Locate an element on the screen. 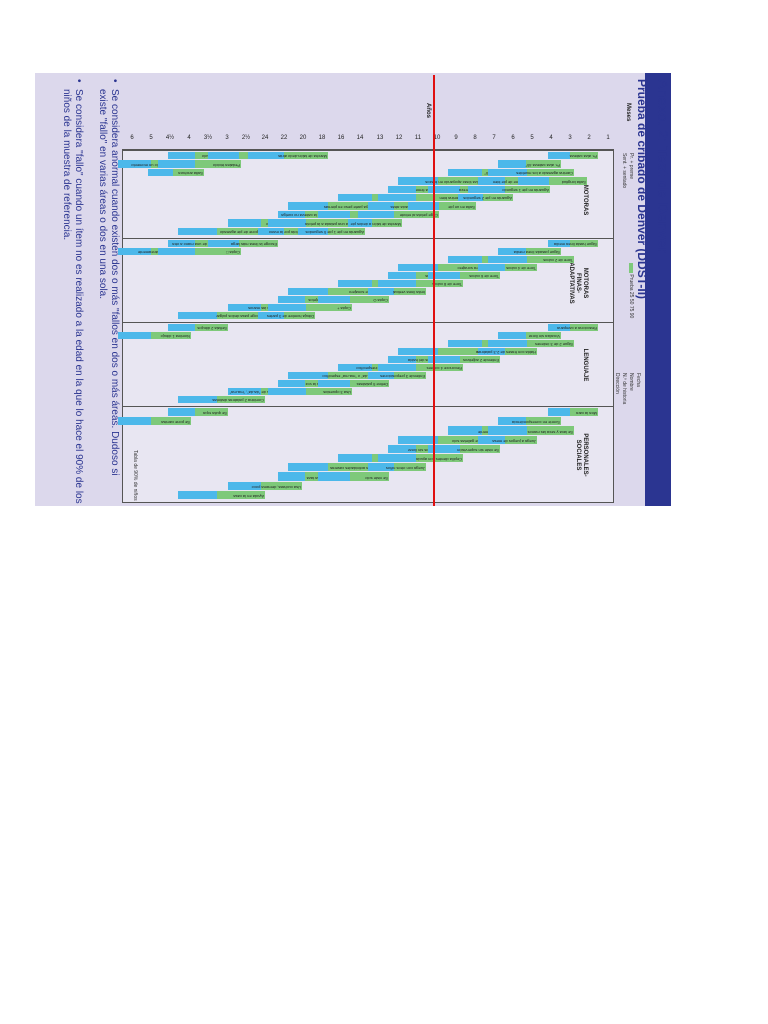  item-label: Habla con frases de 2-3 palabras is located at coordinates (506, 352).